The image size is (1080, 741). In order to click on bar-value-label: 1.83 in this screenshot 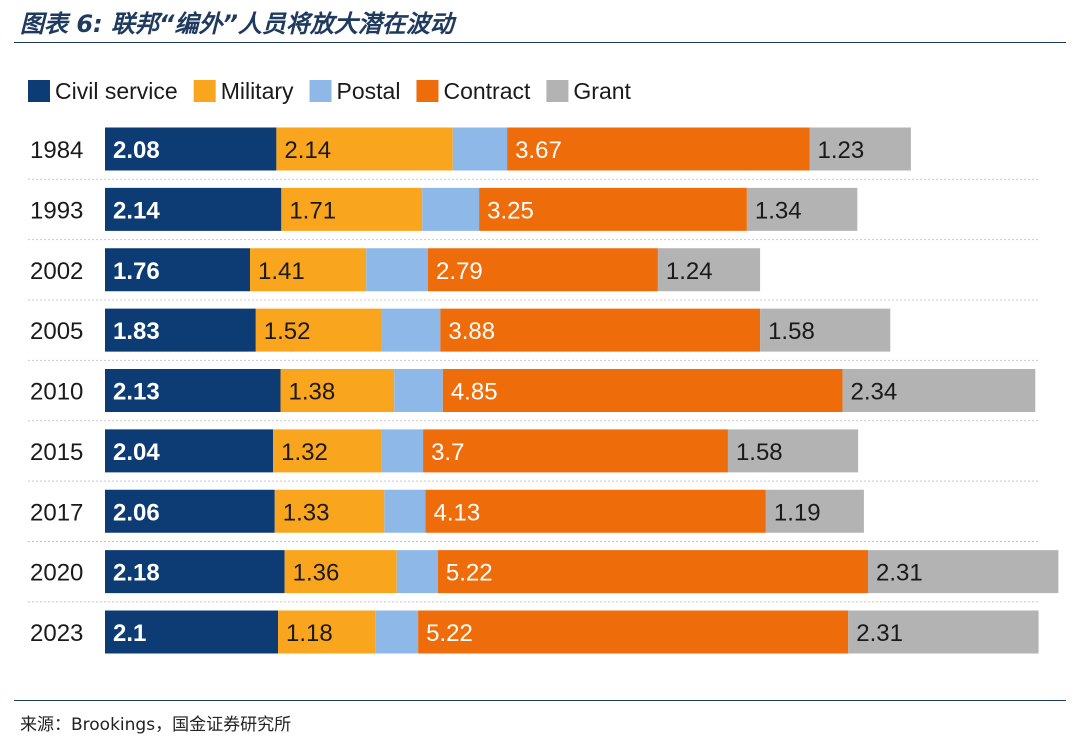, I will do `click(136, 331)`.